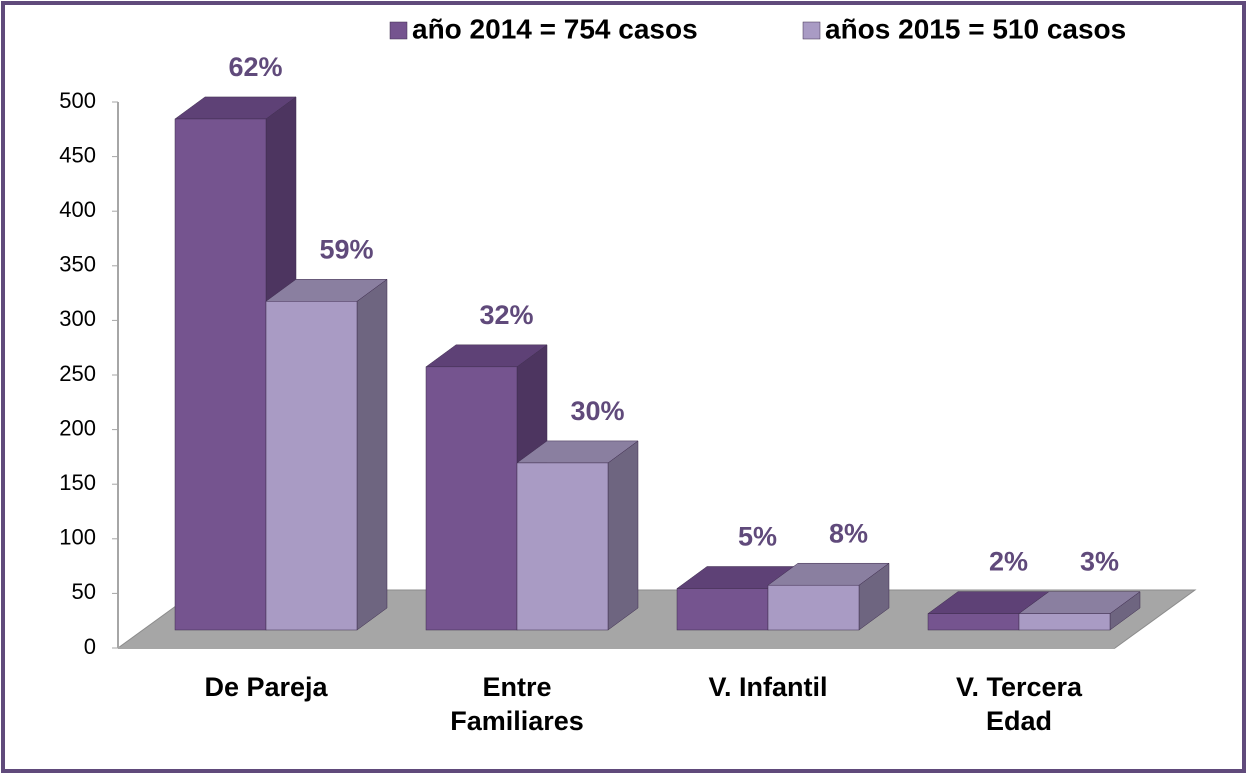 Image resolution: width=1247 pixels, height=774 pixels. I want to click on y-tick-label: 250, so click(77, 373).